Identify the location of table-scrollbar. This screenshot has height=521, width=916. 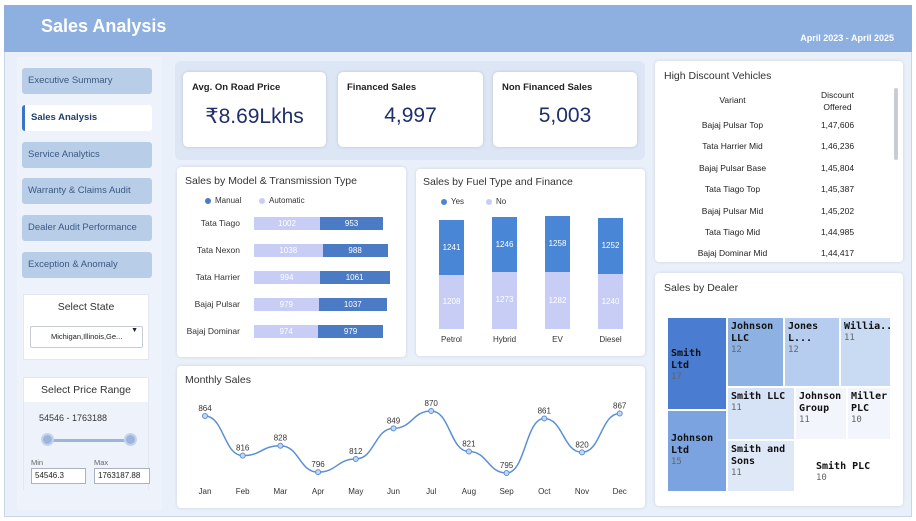
(896, 124).